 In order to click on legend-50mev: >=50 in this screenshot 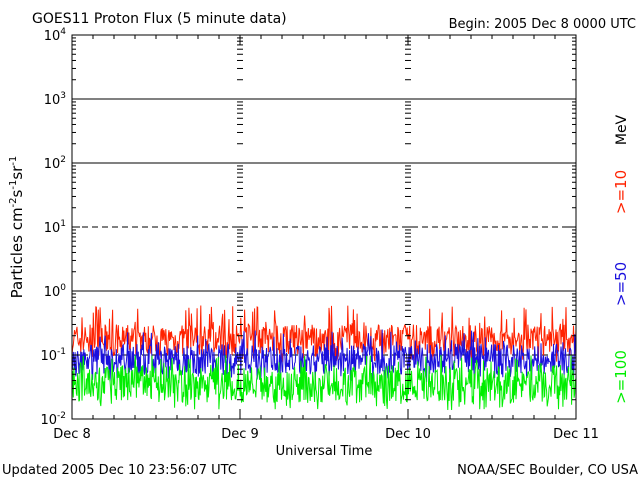, I will do `click(621, 284)`.